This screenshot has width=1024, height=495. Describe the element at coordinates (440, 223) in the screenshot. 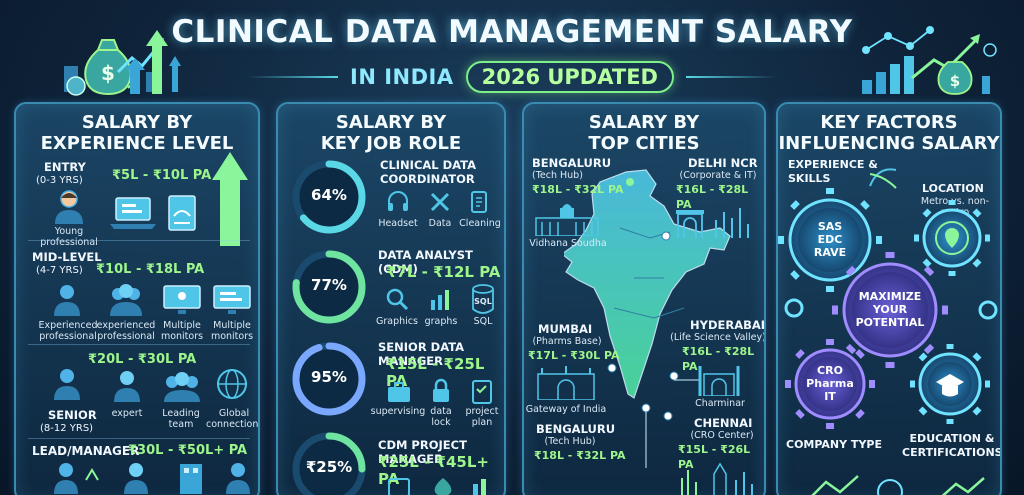

I see `role-icon-caption: Data` at that location.